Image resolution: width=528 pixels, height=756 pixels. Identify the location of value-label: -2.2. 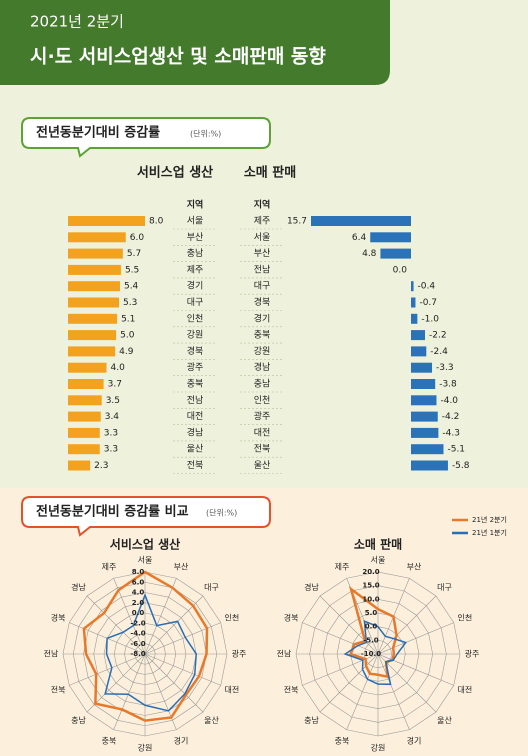
(438, 336).